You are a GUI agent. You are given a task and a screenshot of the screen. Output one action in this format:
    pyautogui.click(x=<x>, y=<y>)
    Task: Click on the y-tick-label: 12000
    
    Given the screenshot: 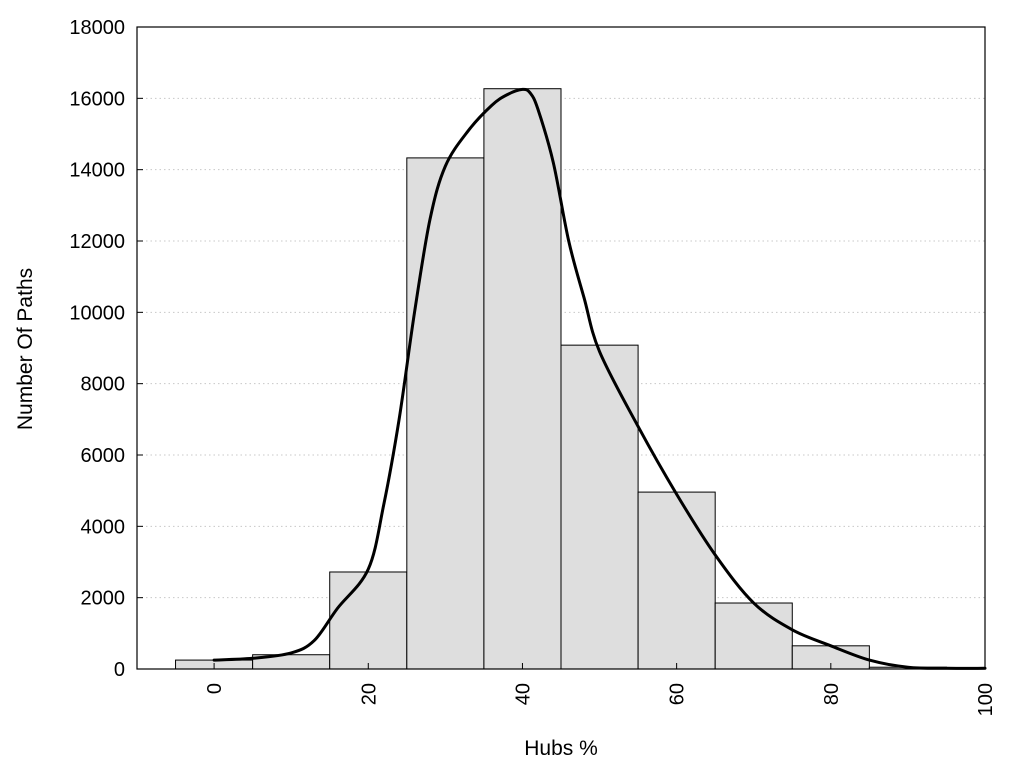 What is the action you would take?
    pyautogui.click(x=97, y=242)
    